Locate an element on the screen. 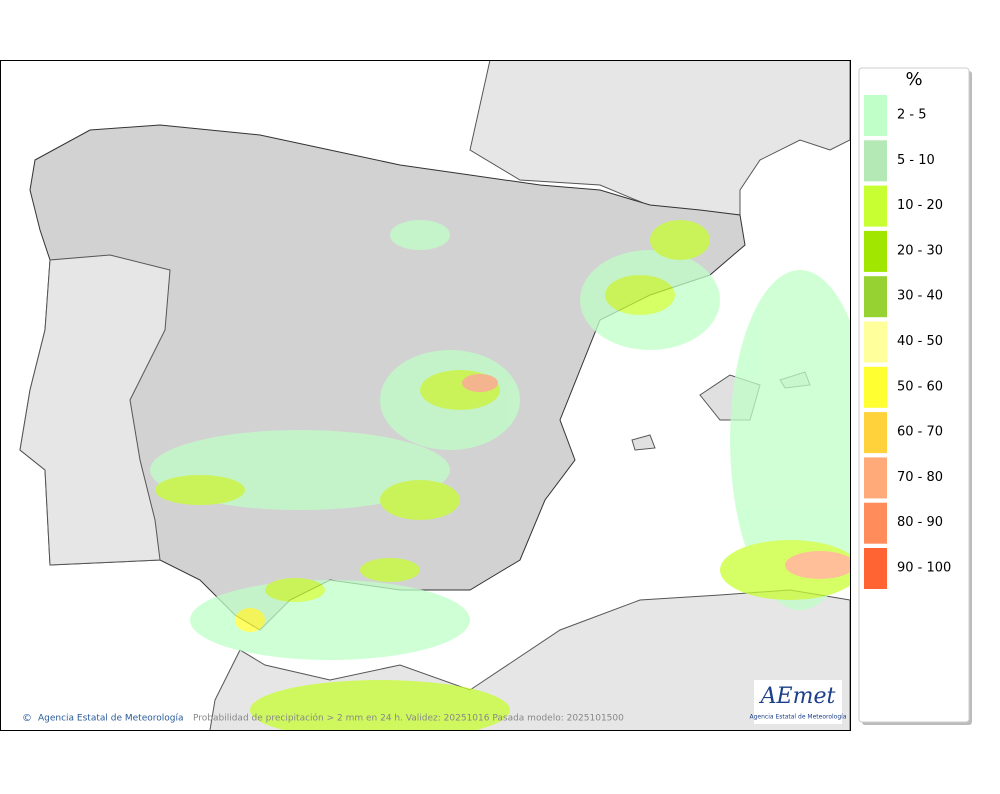 This screenshot has width=1000, height=794. legend-label: 40 - 50 is located at coordinates (920, 341).